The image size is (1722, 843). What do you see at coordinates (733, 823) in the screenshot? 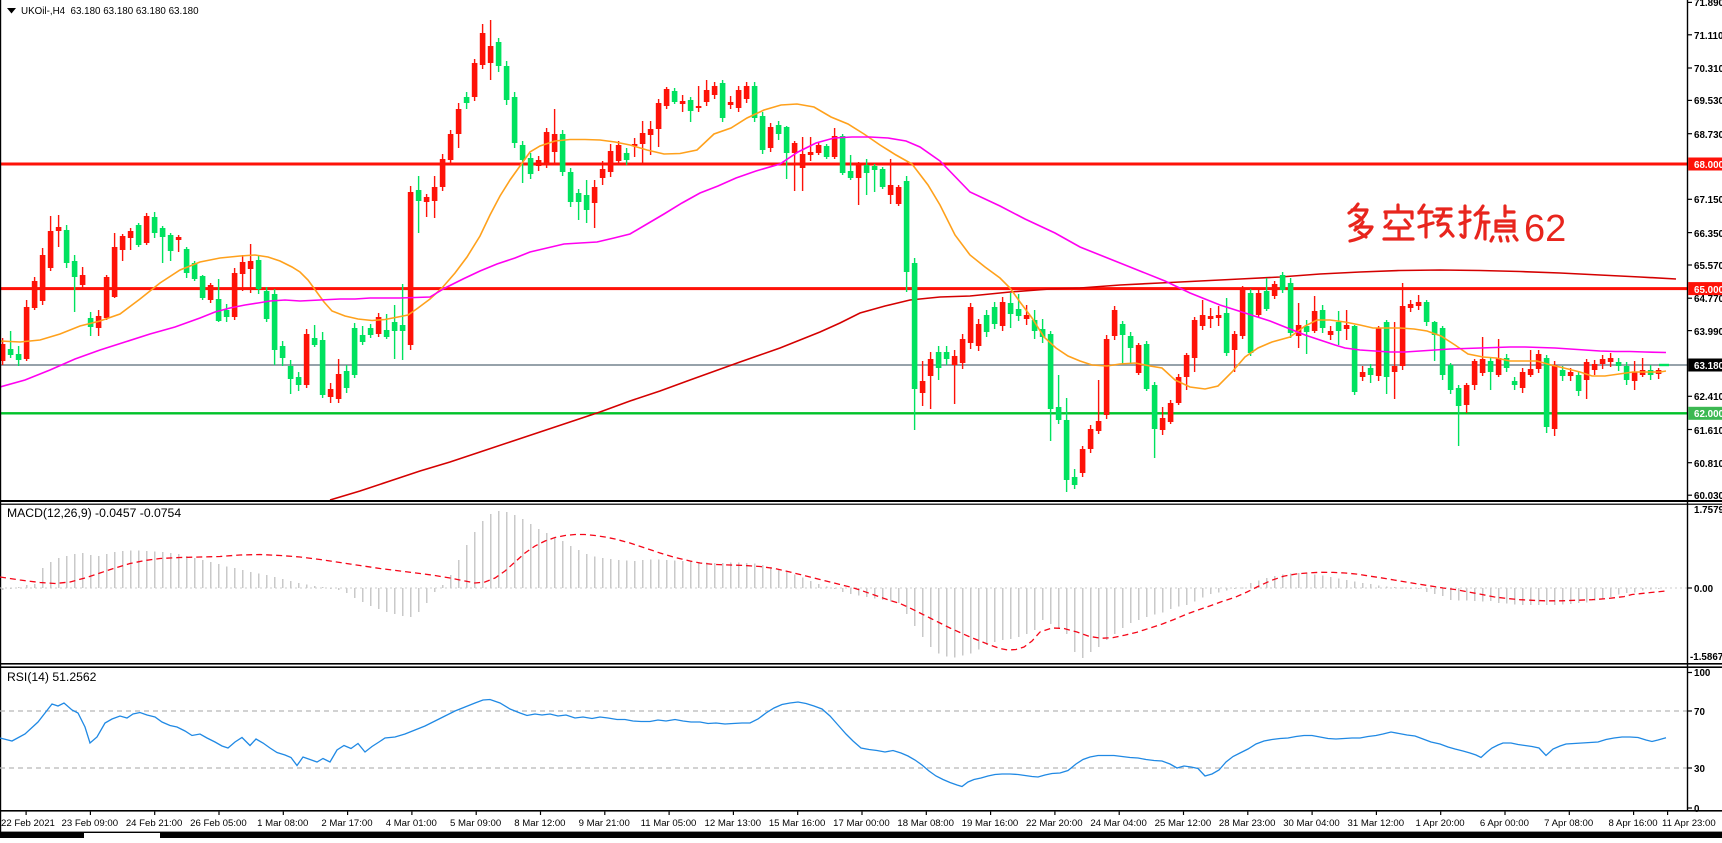
I see `svg-text: 12 Mar 13:00` at bounding box center [733, 823].